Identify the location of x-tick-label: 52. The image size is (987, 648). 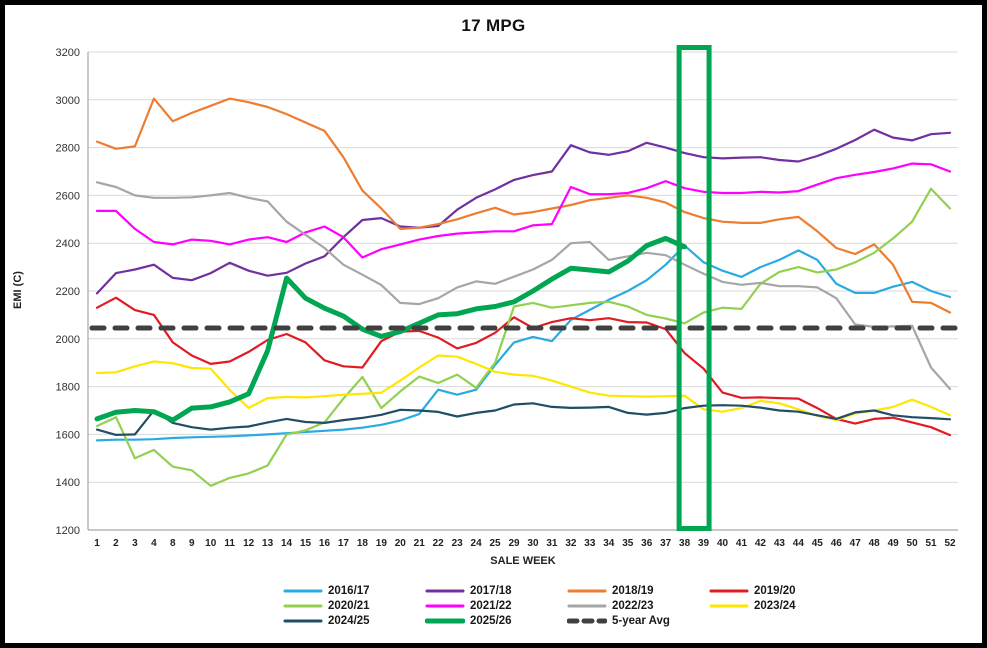
(950, 543).